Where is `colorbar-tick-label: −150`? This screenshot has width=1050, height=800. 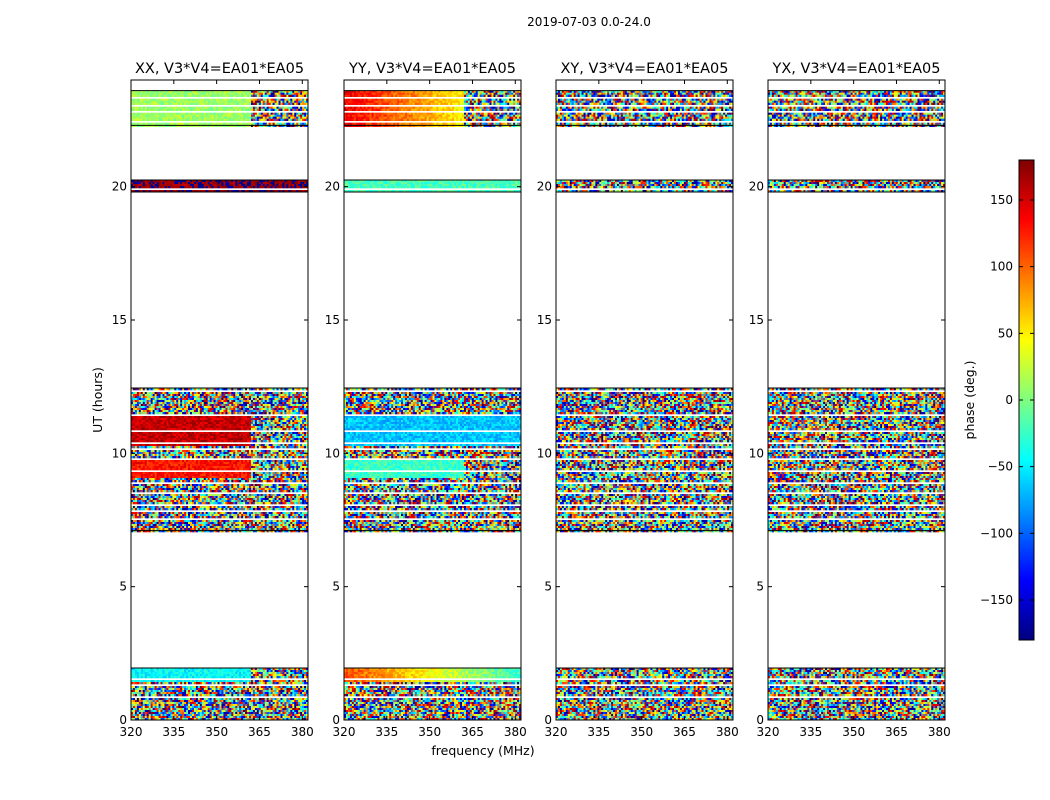
colorbar-tick-label: −150 is located at coordinates (996, 600).